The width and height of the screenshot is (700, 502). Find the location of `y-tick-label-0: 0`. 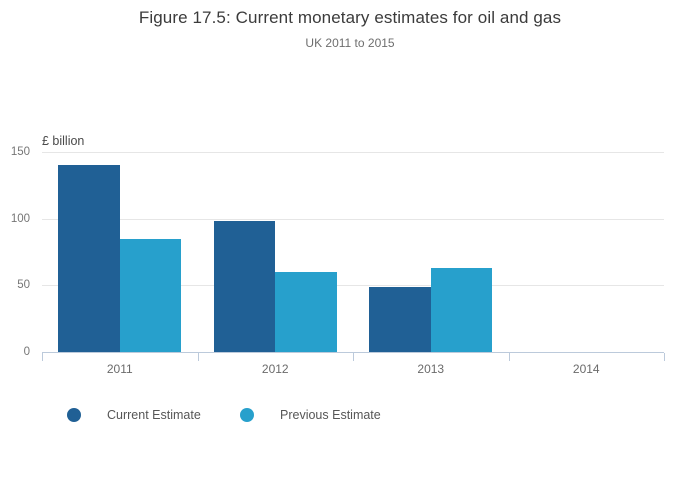

y-tick-label-0: 0 is located at coordinates (26, 352).